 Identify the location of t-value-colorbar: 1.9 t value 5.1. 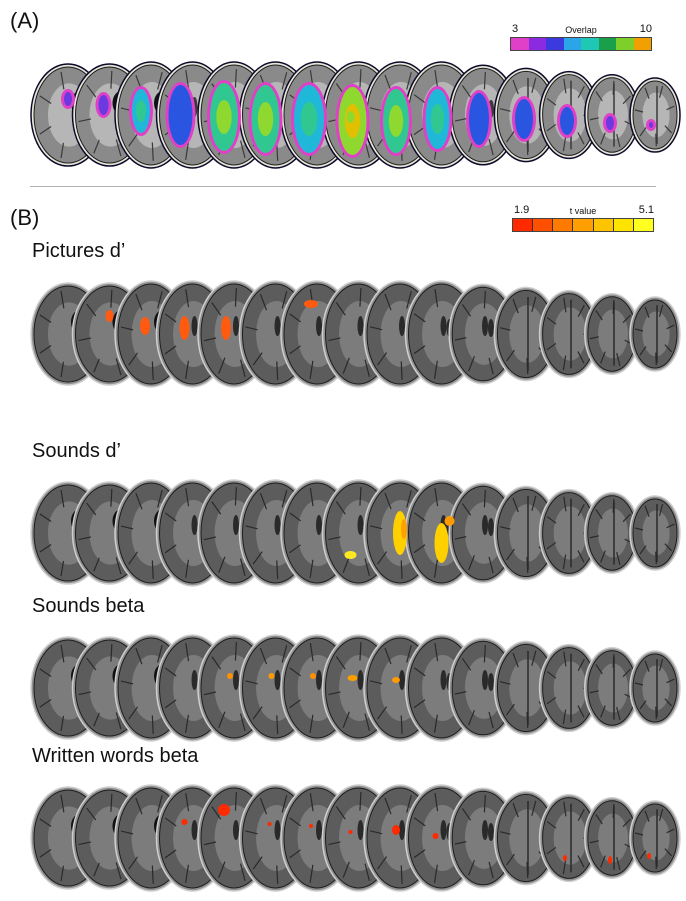
(583, 220).